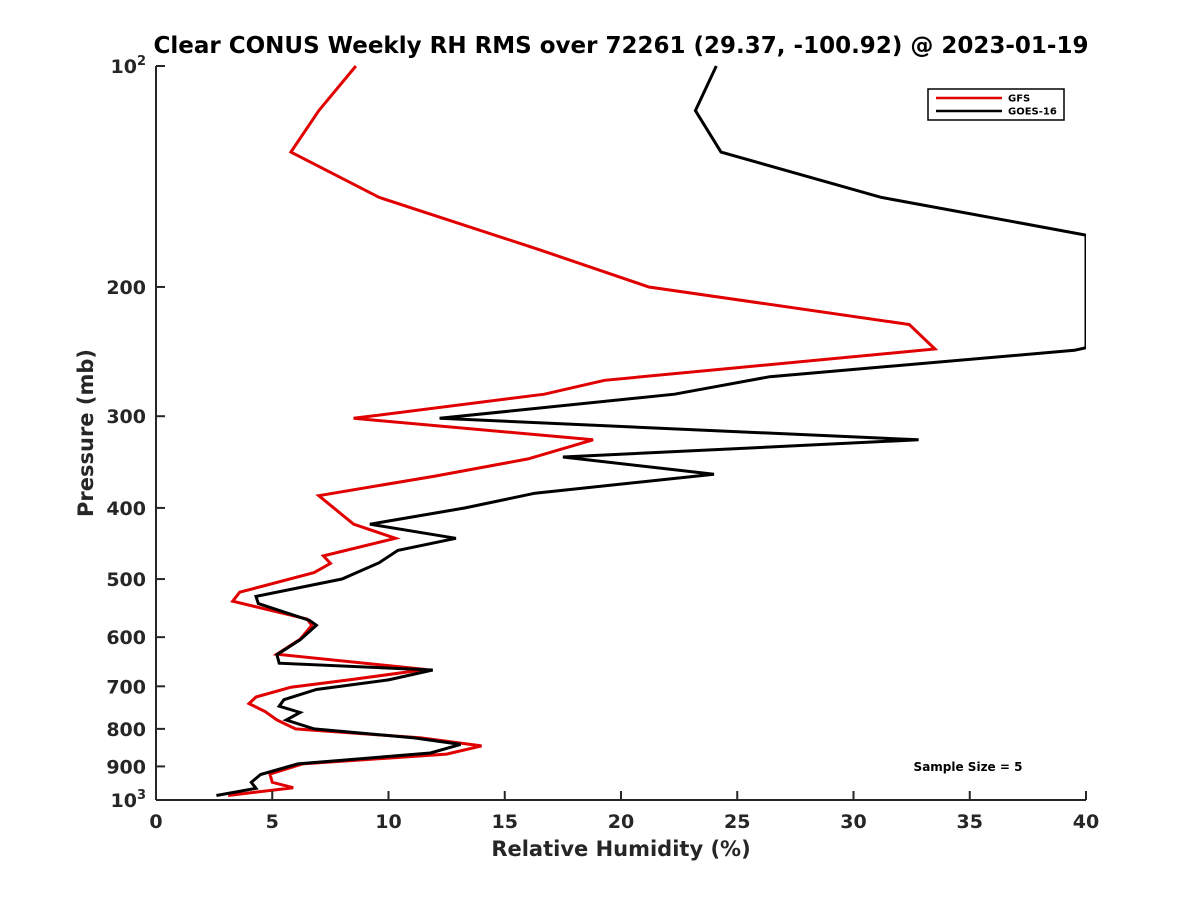 Image resolution: width=1200 pixels, height=900 pixels. I want to click on x-tick-label: 10, so click(388, 822).